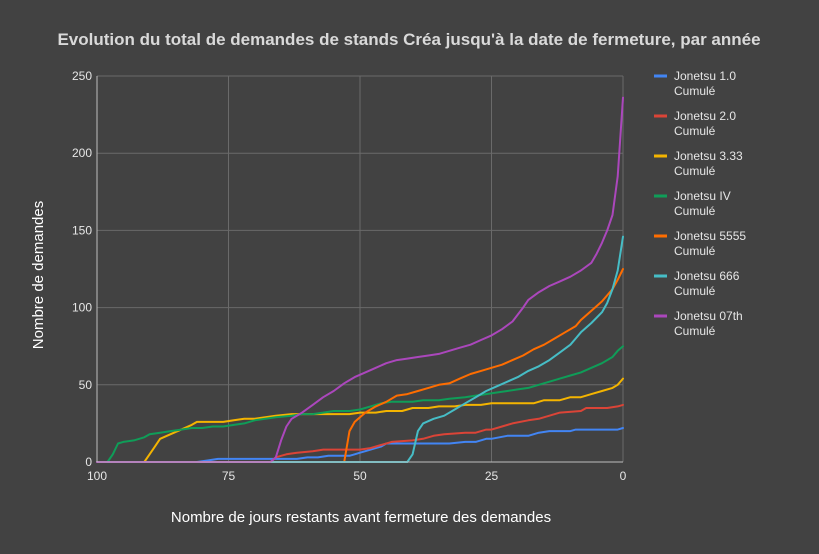  I want to click on y-tick-label: 50, so click(86, 385).